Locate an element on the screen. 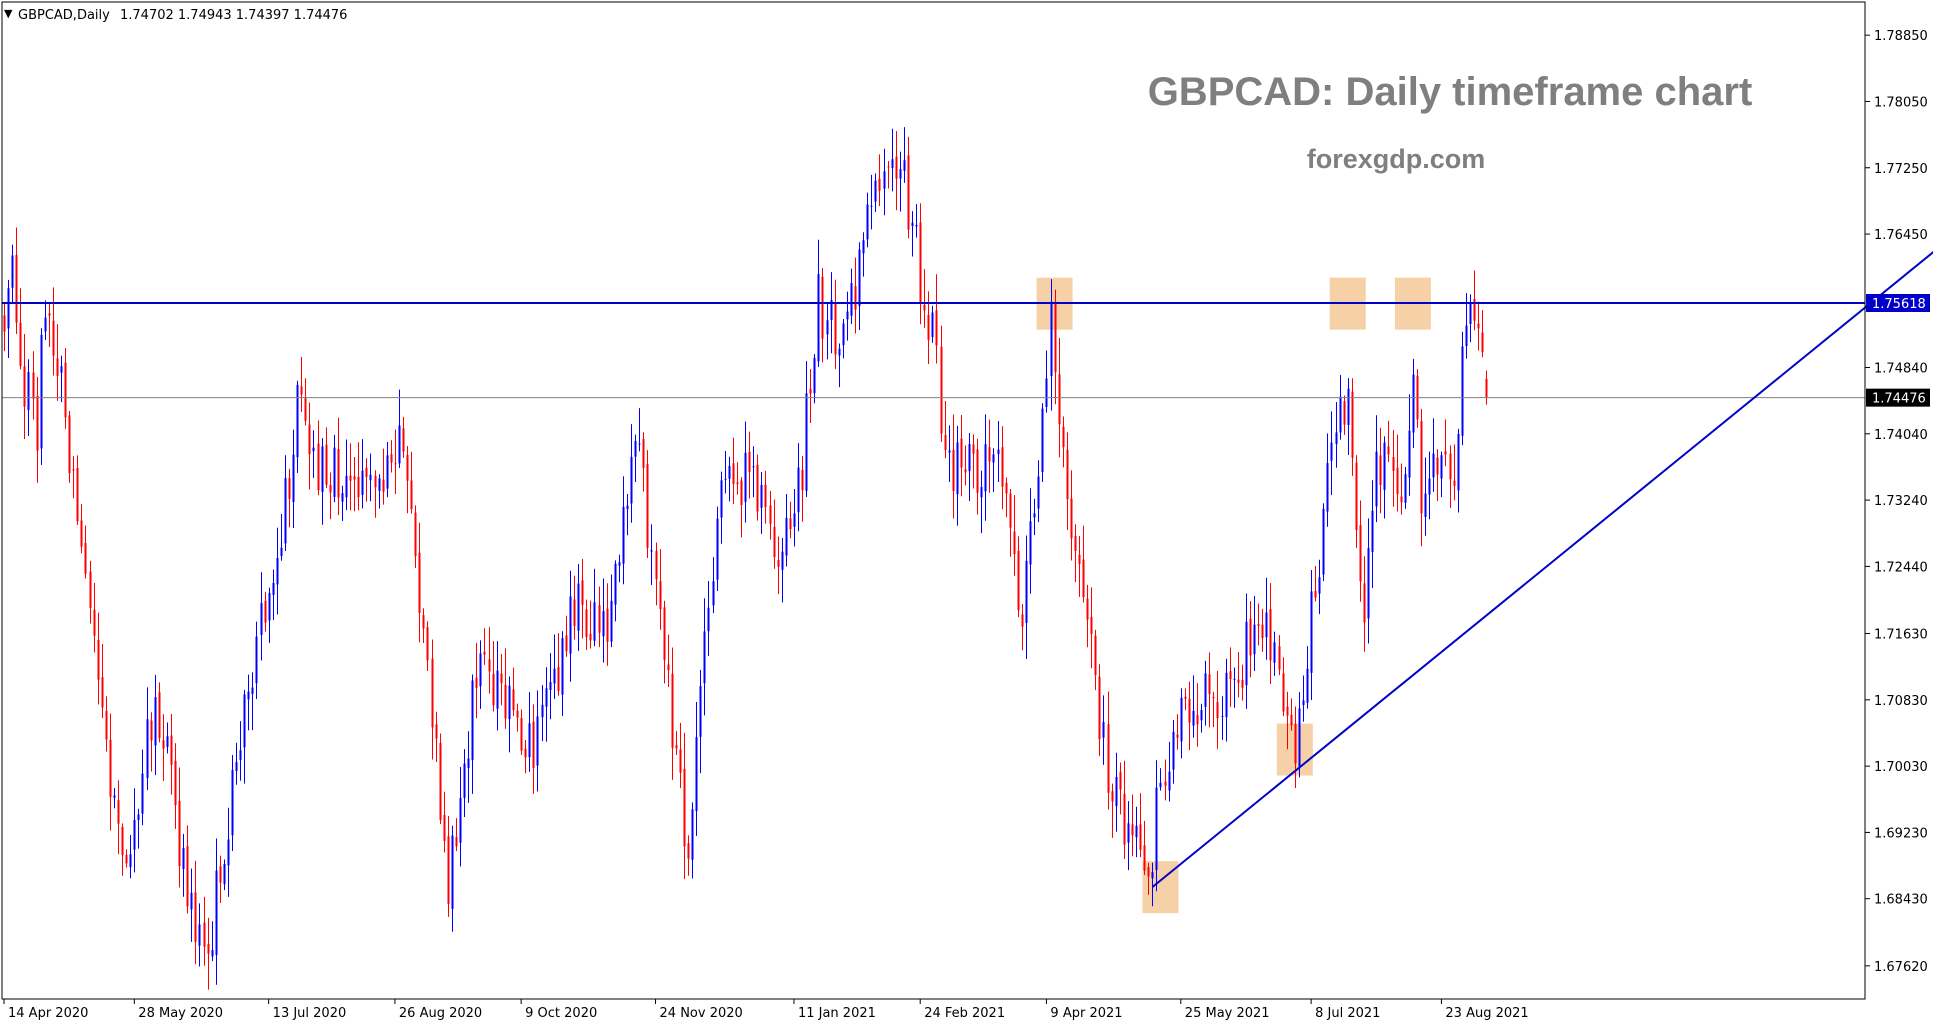  resistance-price-tag is located at coordinates (1898, 303).